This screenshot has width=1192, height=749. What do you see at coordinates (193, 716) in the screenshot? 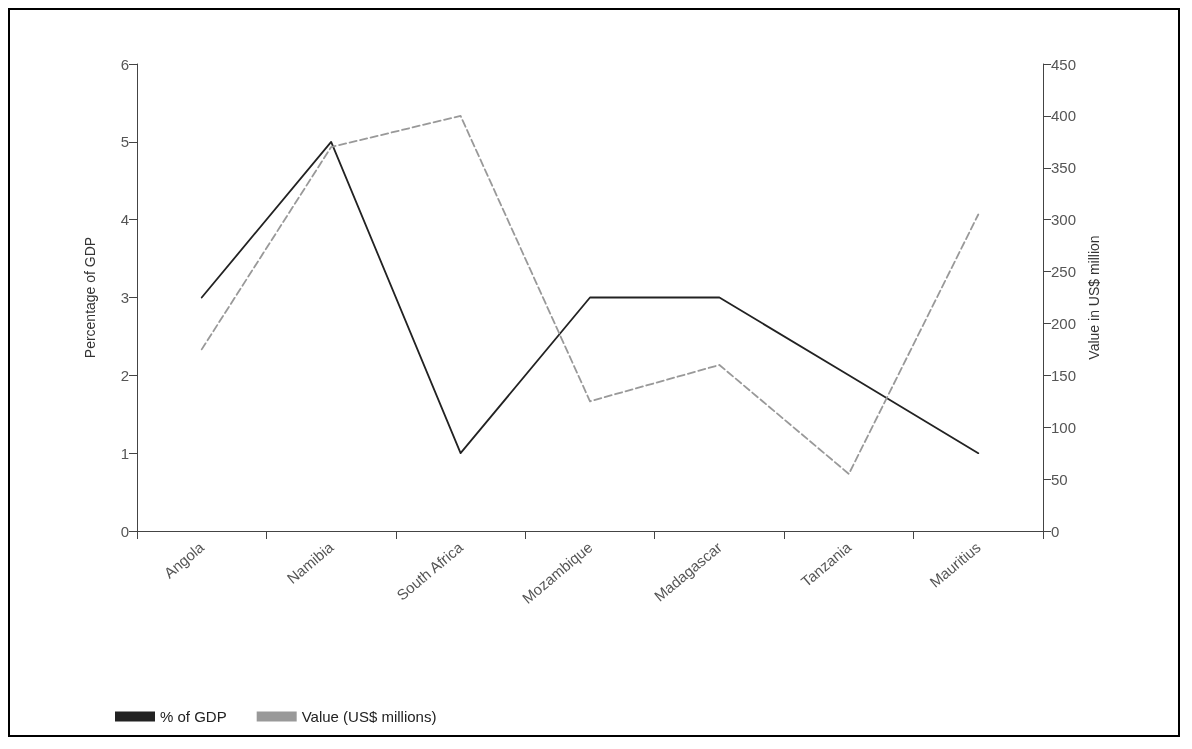
I see `legend-label: % of GDP` at bounding box center [193, 716].